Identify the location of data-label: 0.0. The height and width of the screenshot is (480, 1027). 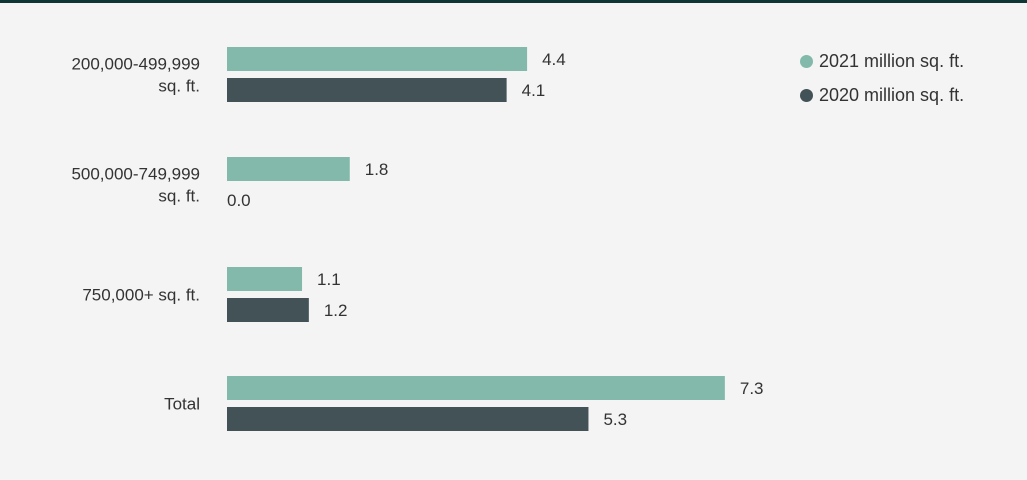
(239, 200).